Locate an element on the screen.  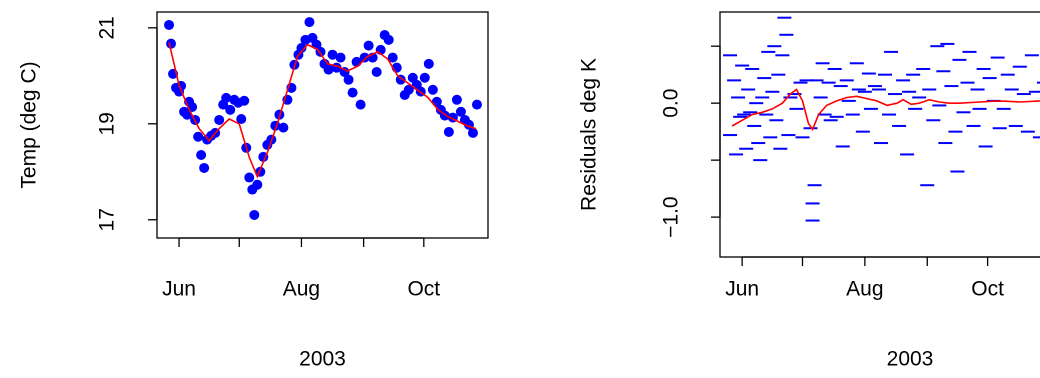
y-axis-label: Temp (deg C) is located at coordinates (29, 124).